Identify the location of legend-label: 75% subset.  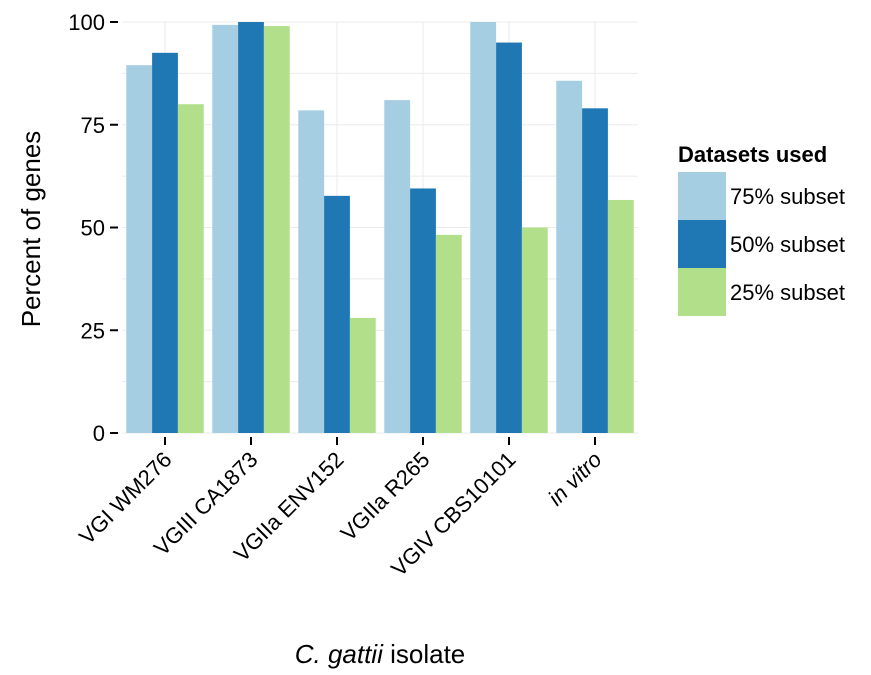
(787, 196).